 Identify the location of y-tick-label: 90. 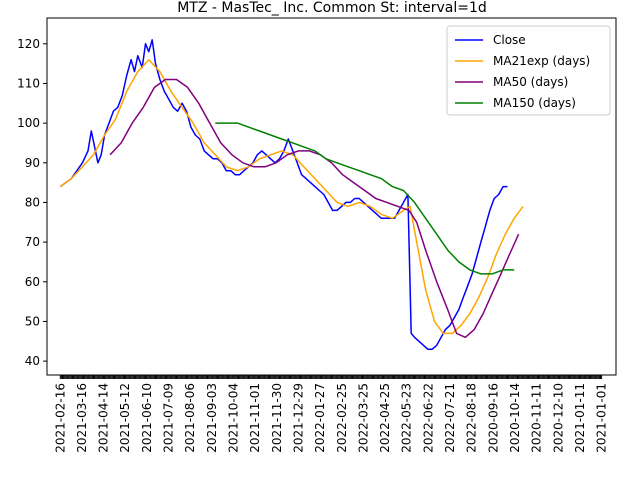
(32, 163).